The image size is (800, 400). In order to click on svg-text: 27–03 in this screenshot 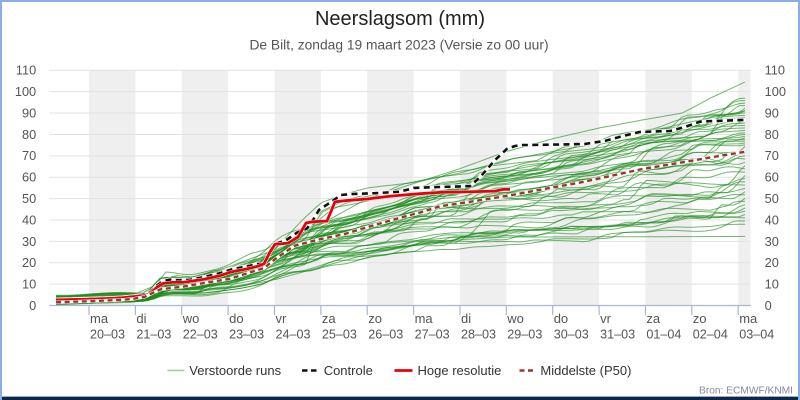, I will do `click(432, 335)`.